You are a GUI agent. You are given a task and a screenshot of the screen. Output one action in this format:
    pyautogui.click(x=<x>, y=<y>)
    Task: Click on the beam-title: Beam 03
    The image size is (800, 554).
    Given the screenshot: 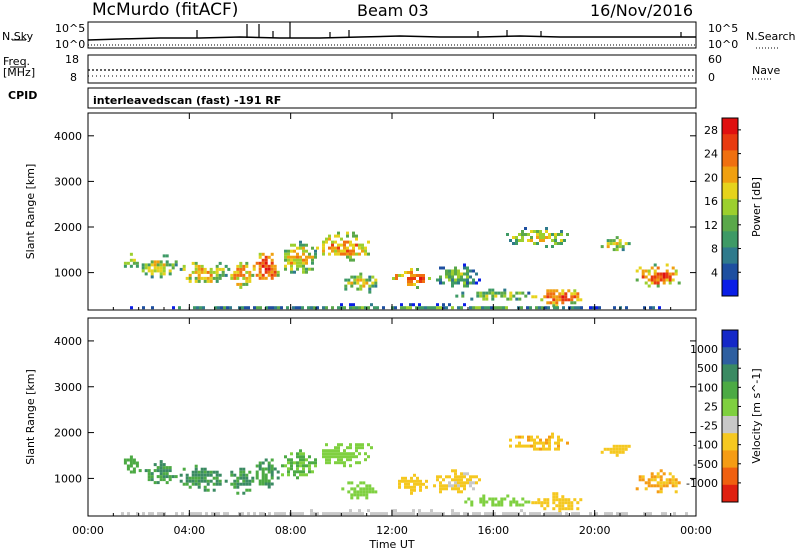 What is the action you would take?
    pyautogui.click(x=393, y=10)
    